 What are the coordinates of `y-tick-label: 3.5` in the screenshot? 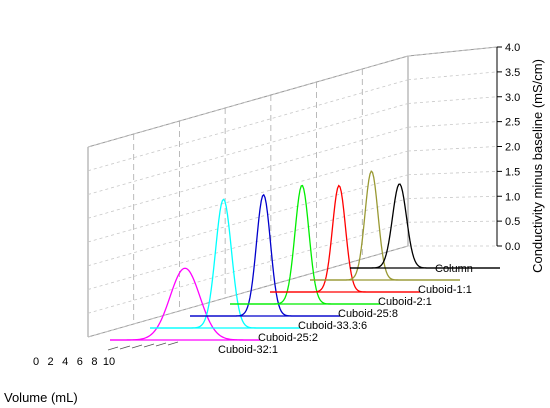 It's located at (512, 73).